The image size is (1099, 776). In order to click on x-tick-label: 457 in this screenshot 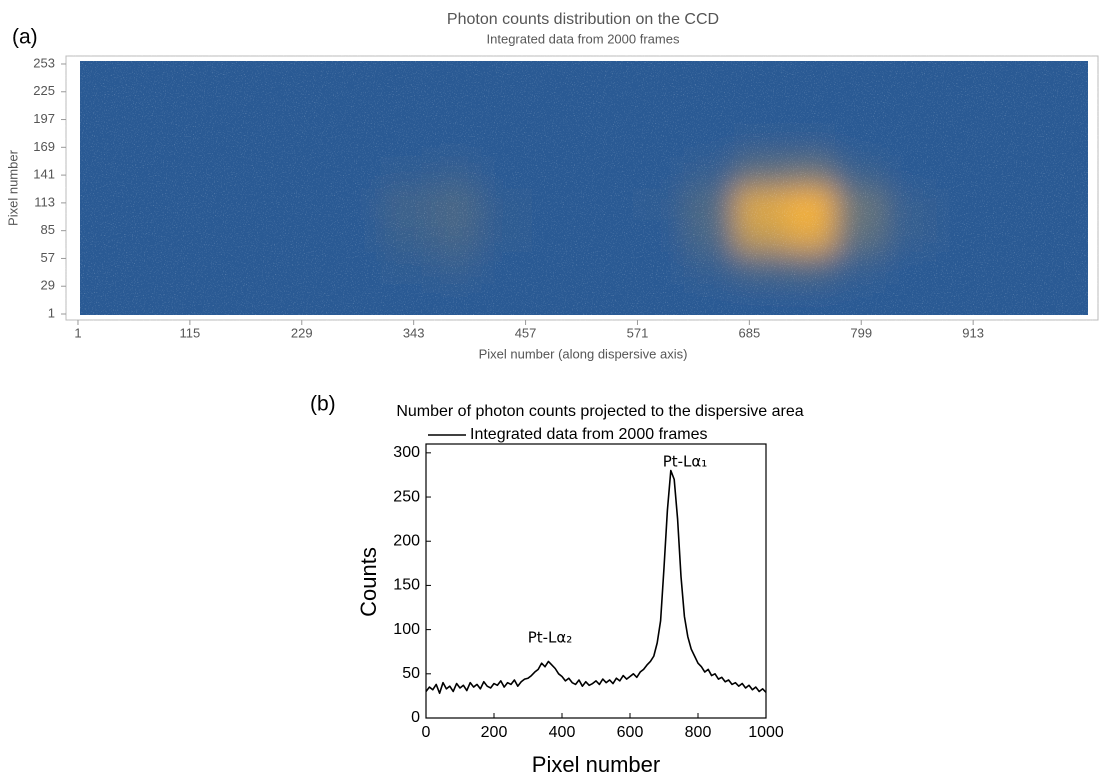, I will do `click(526, 332)`.